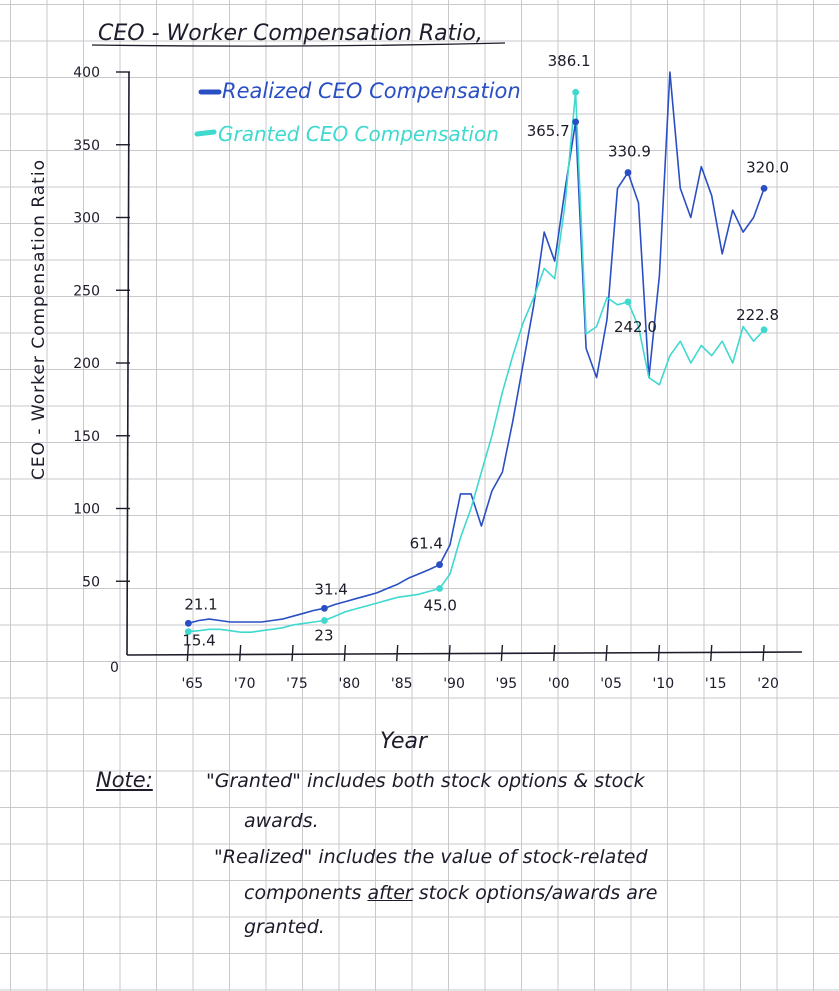 The image size is (839, 991). Describe the element at coordinates (124, 780) in the screenshot. I see `note-heading: Note:` at that location.